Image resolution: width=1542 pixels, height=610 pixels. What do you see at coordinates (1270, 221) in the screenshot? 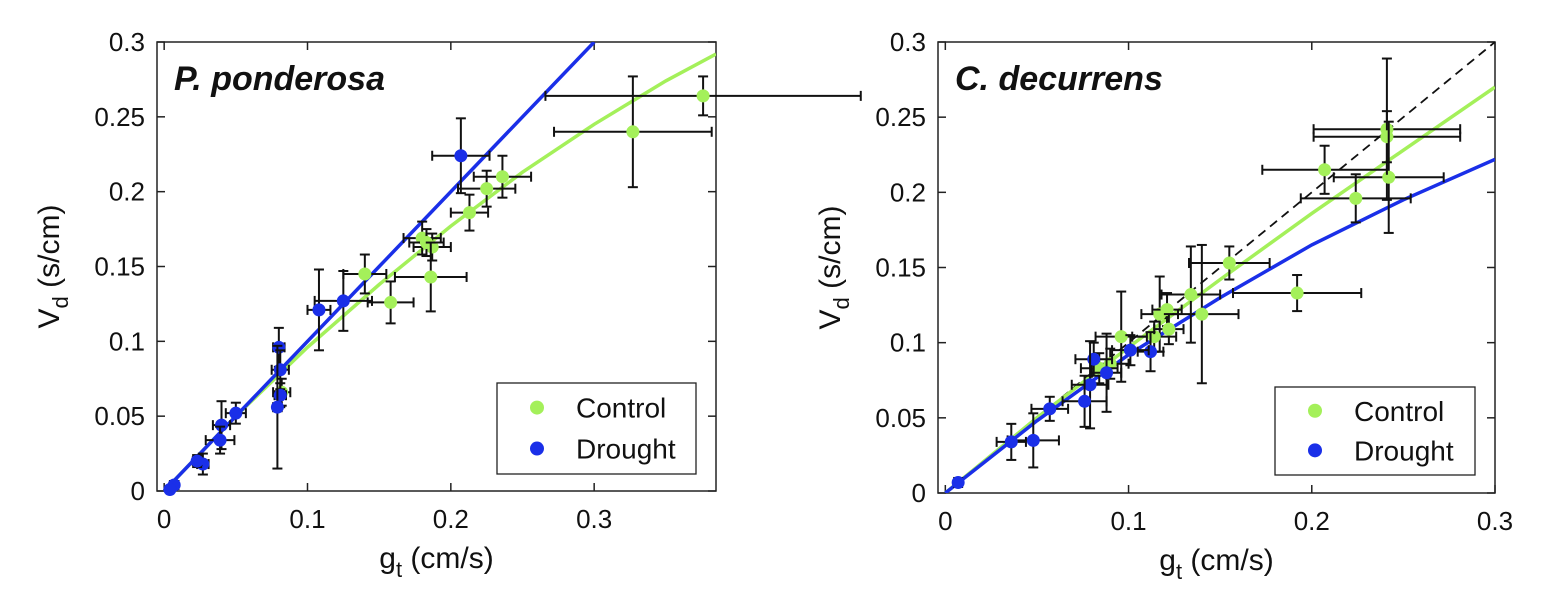
I see `series-control` at bounding box center [1270, 221].